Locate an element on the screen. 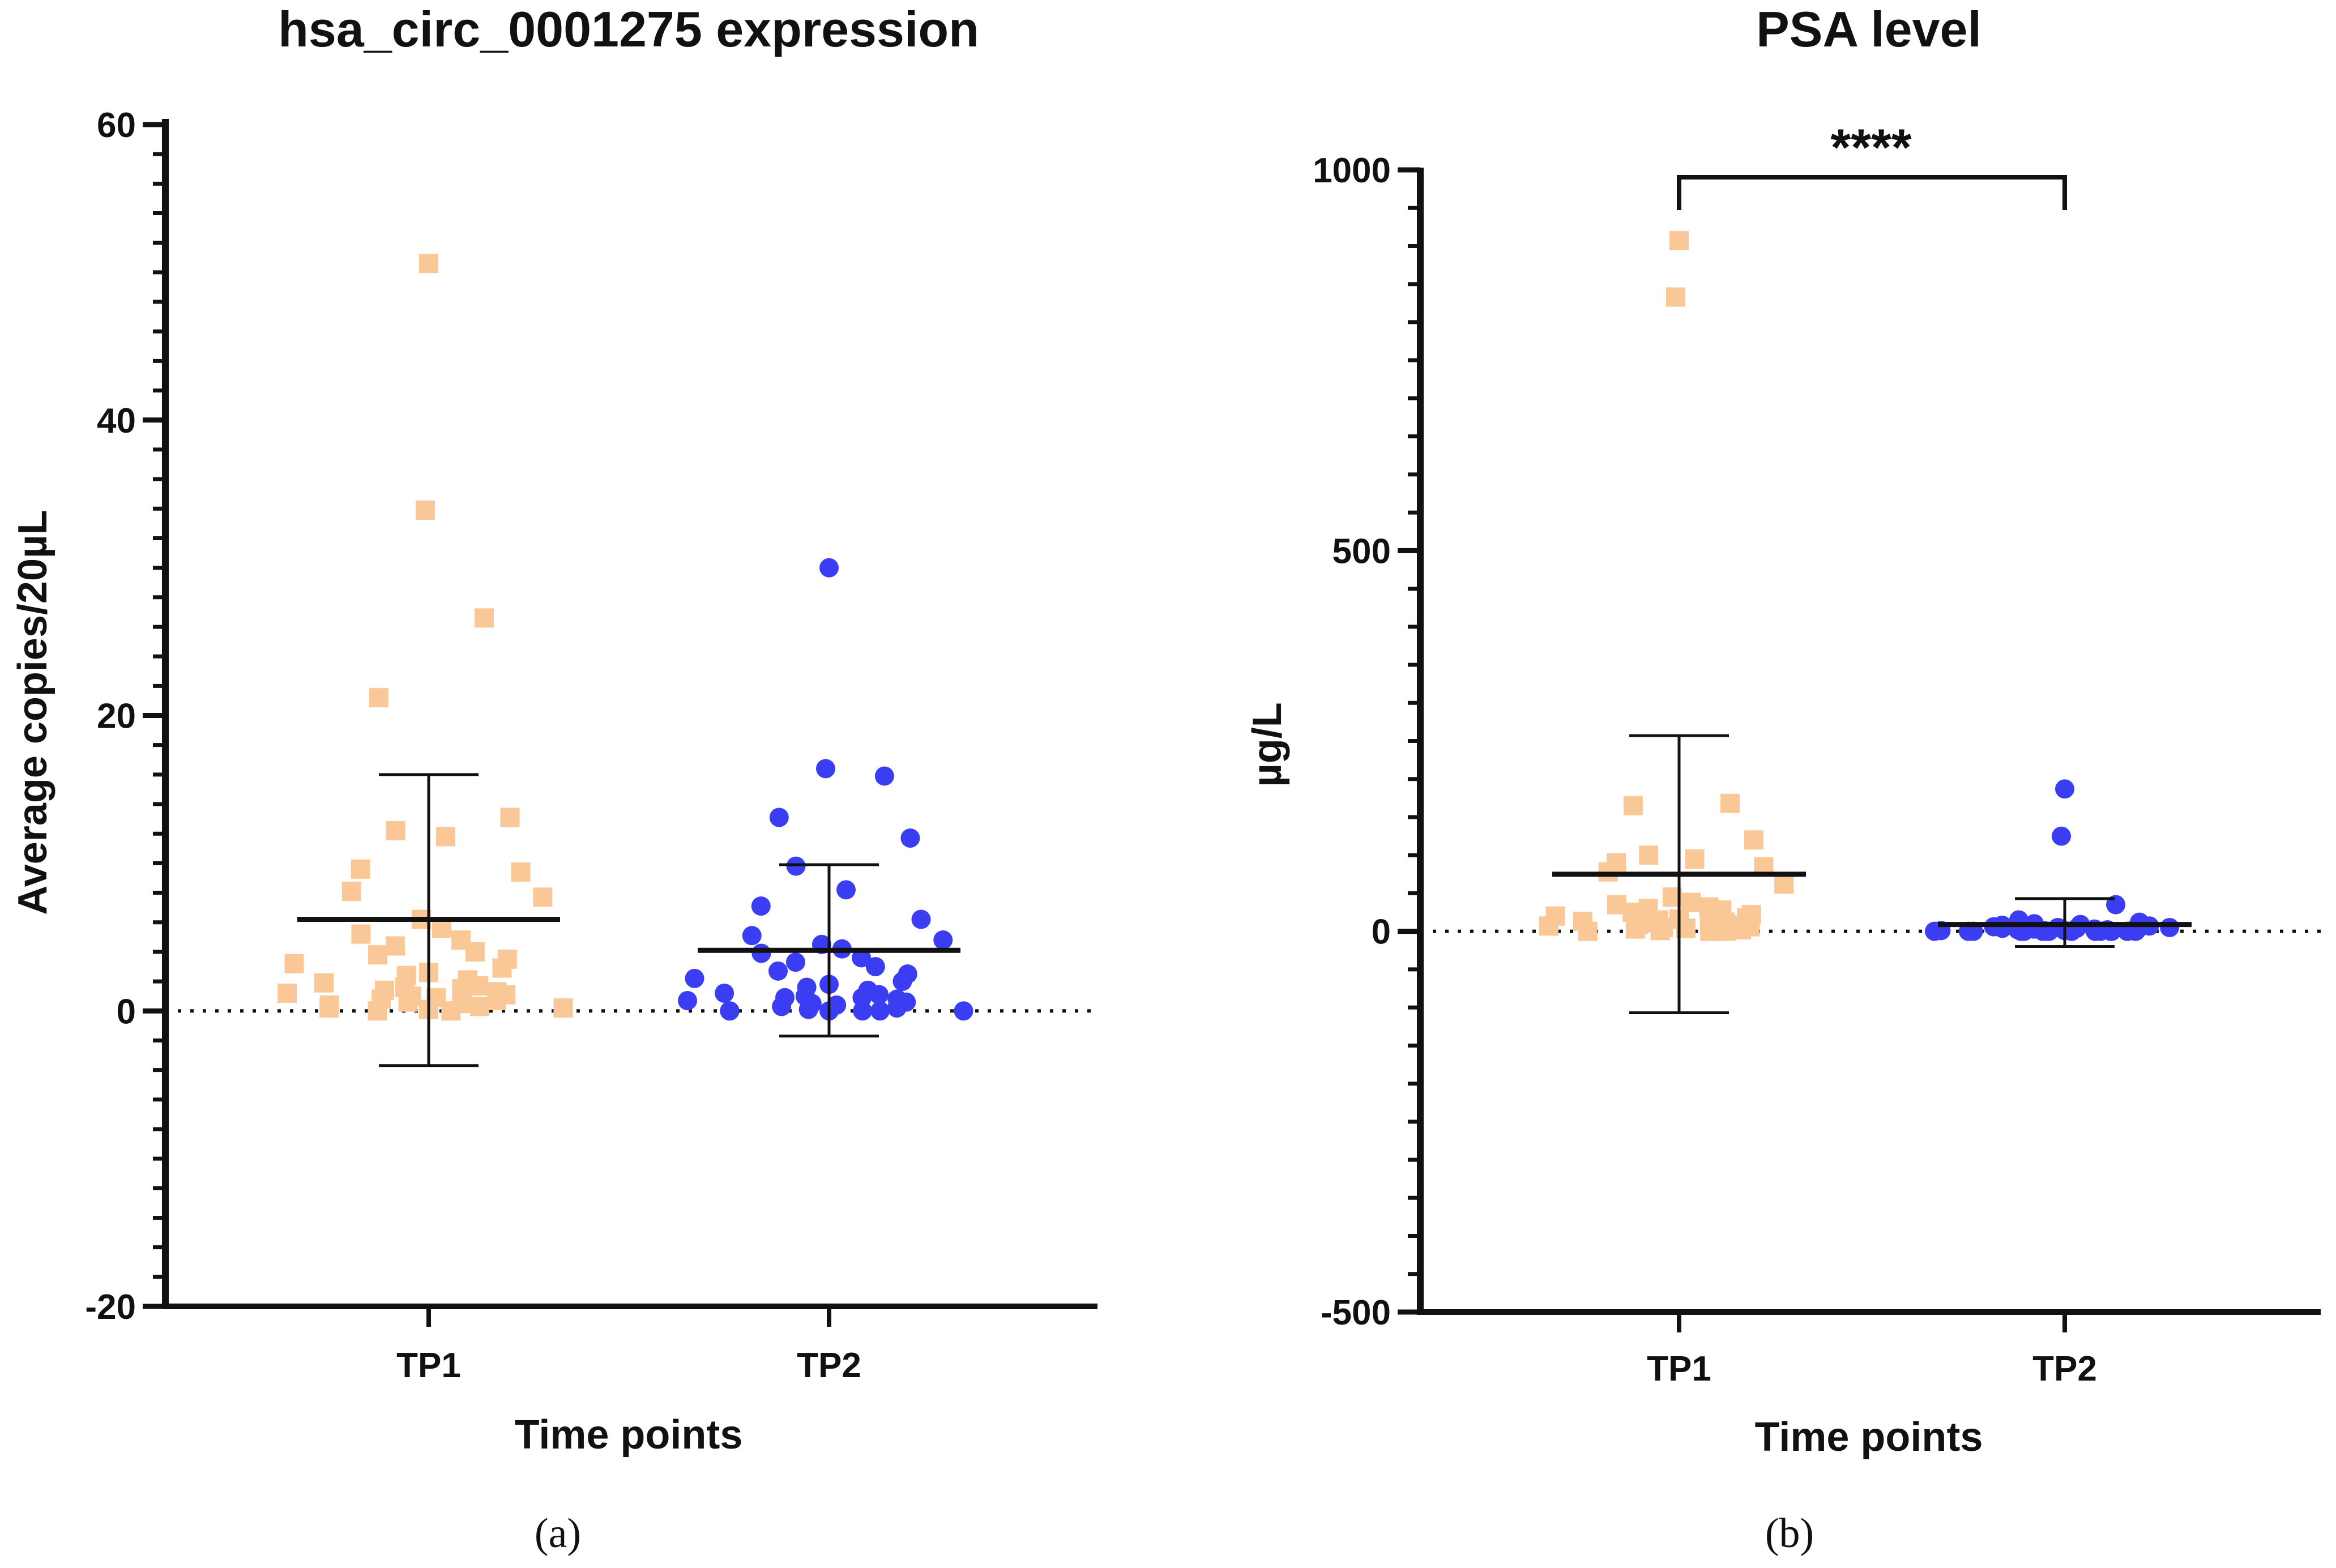 The height and width of the screenshot is (1568, 2336). panel-b-y-axis-label: µg/L is located at coordinates (1267, 744).